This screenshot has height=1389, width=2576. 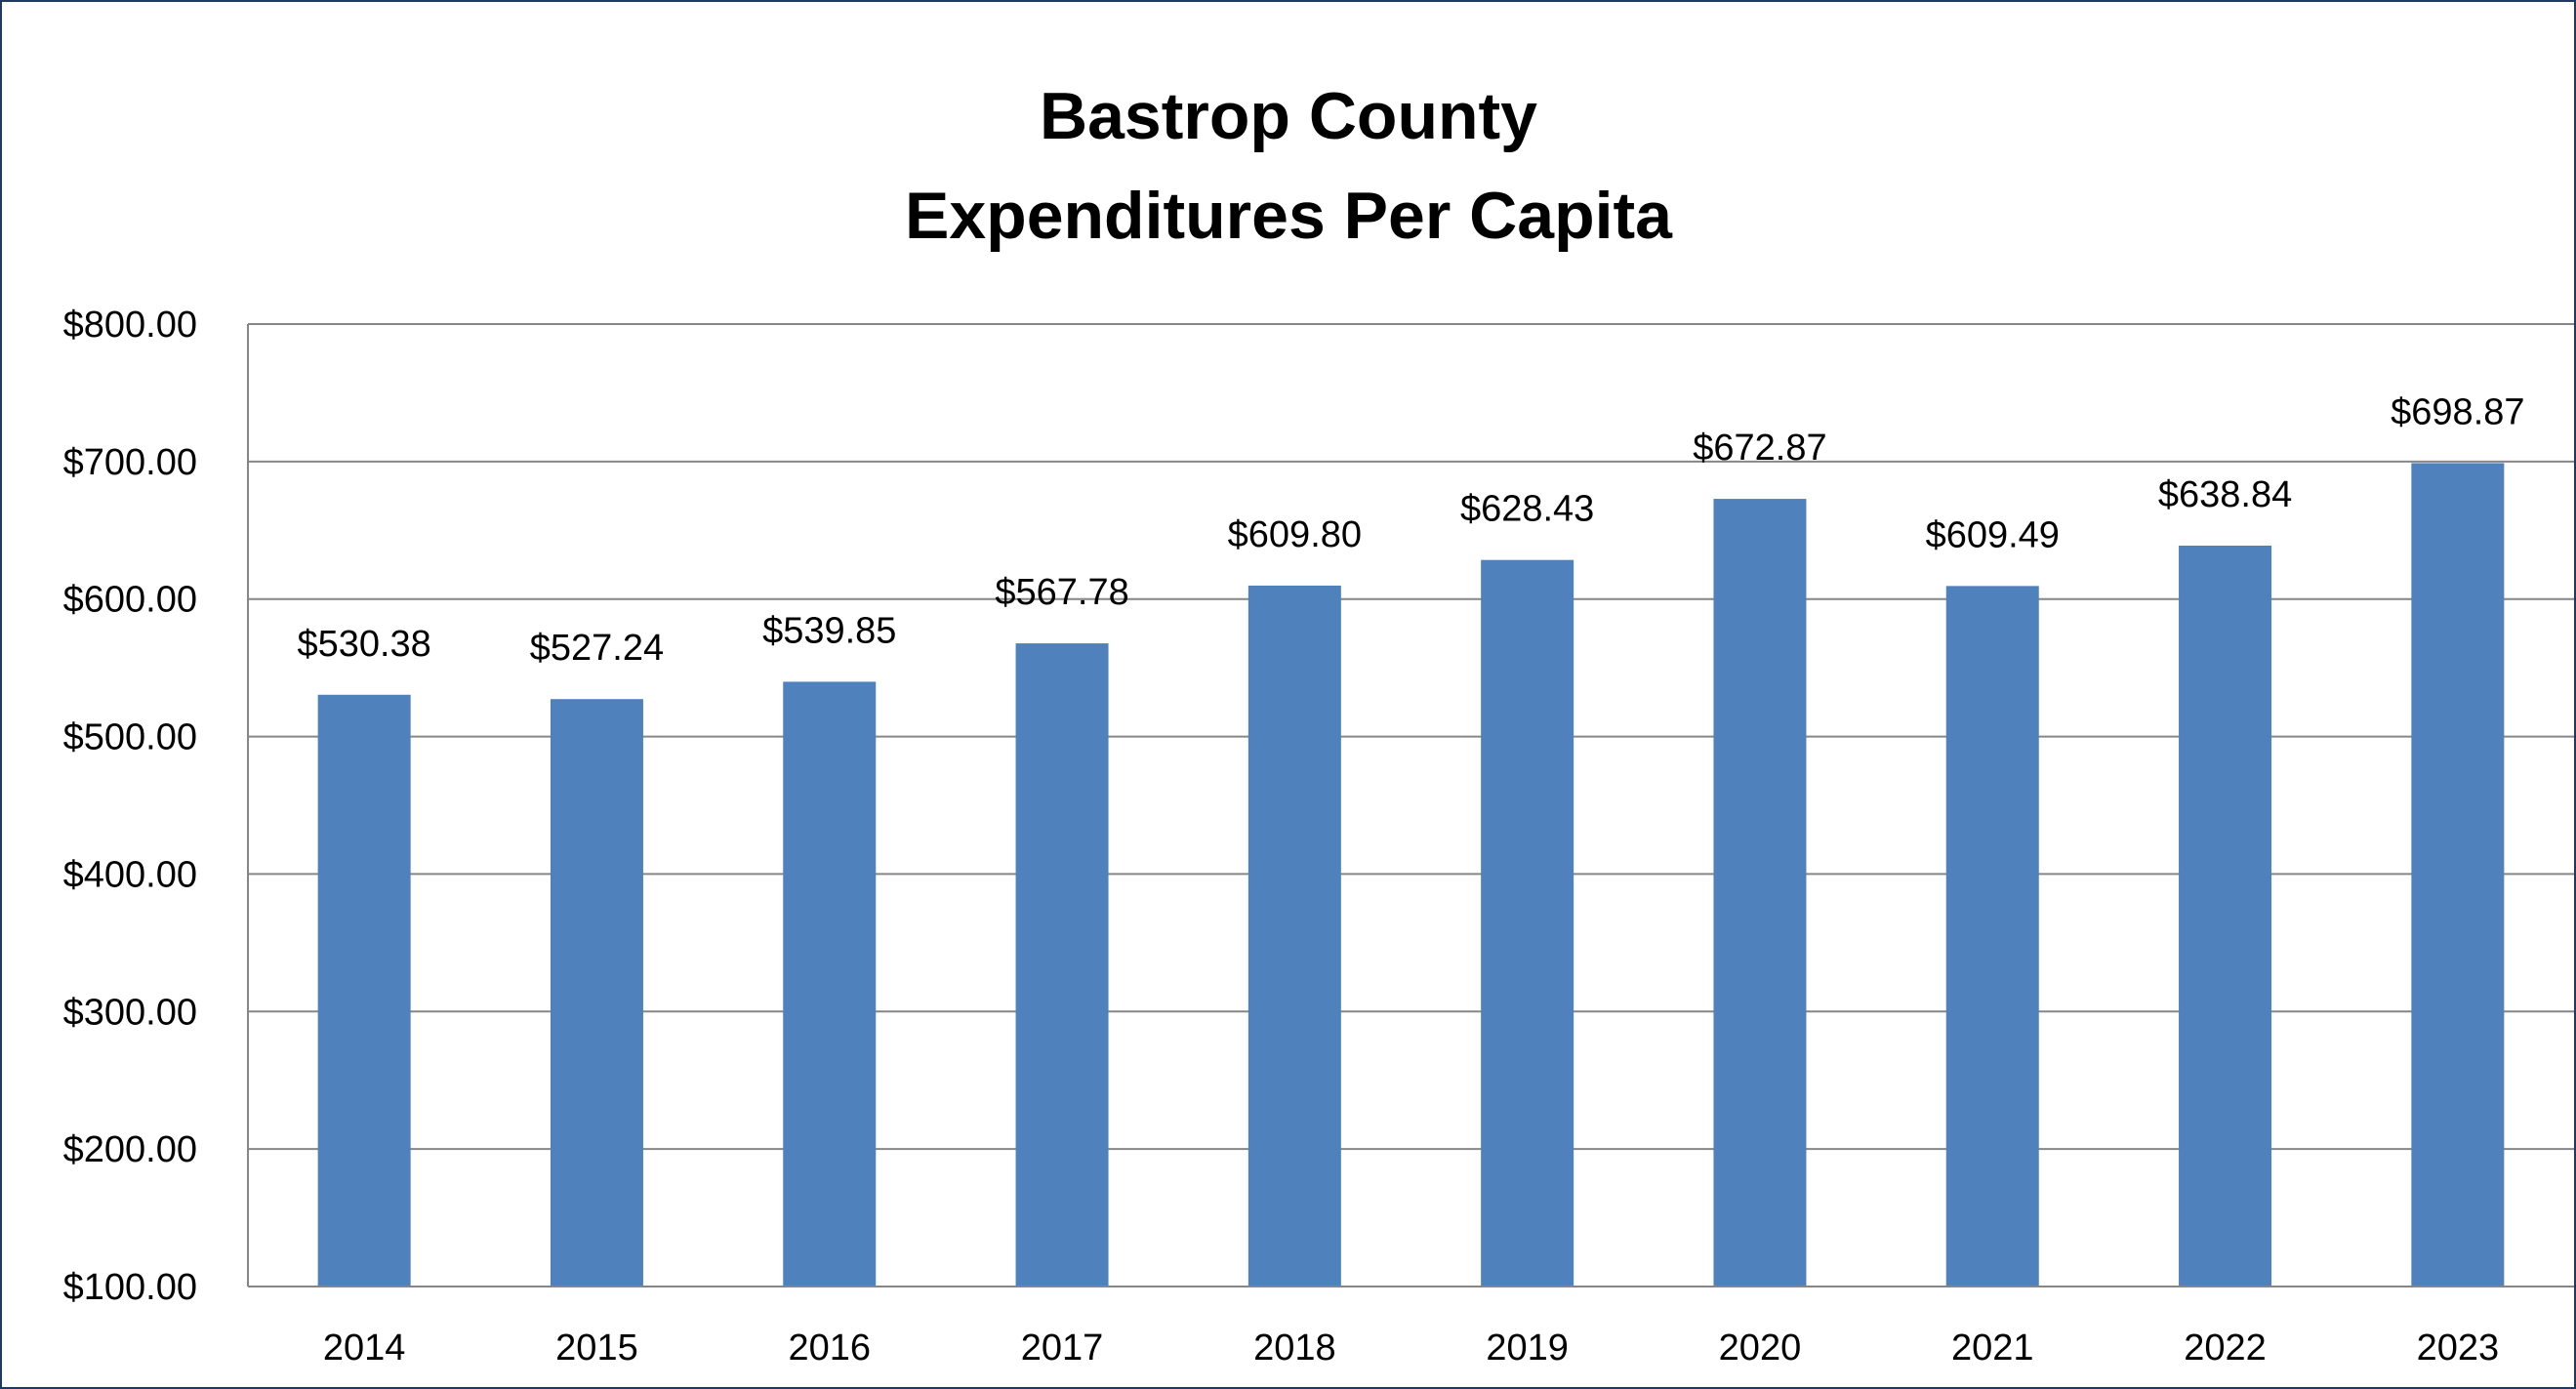 I want to click on bar-2016, so click(x=830, y=984).